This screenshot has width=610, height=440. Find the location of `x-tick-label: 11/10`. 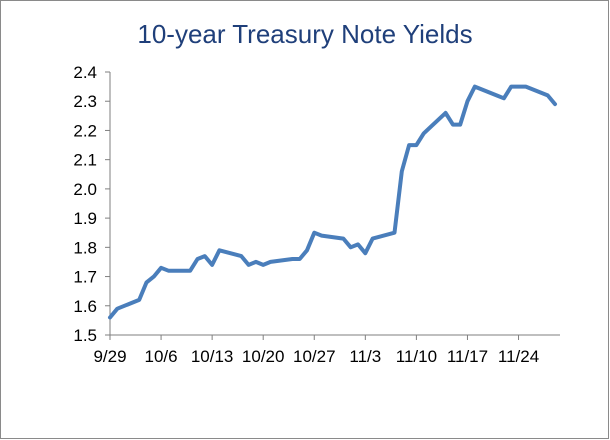

x-tick-label: 11/10 is located at coordinates (416, 356).